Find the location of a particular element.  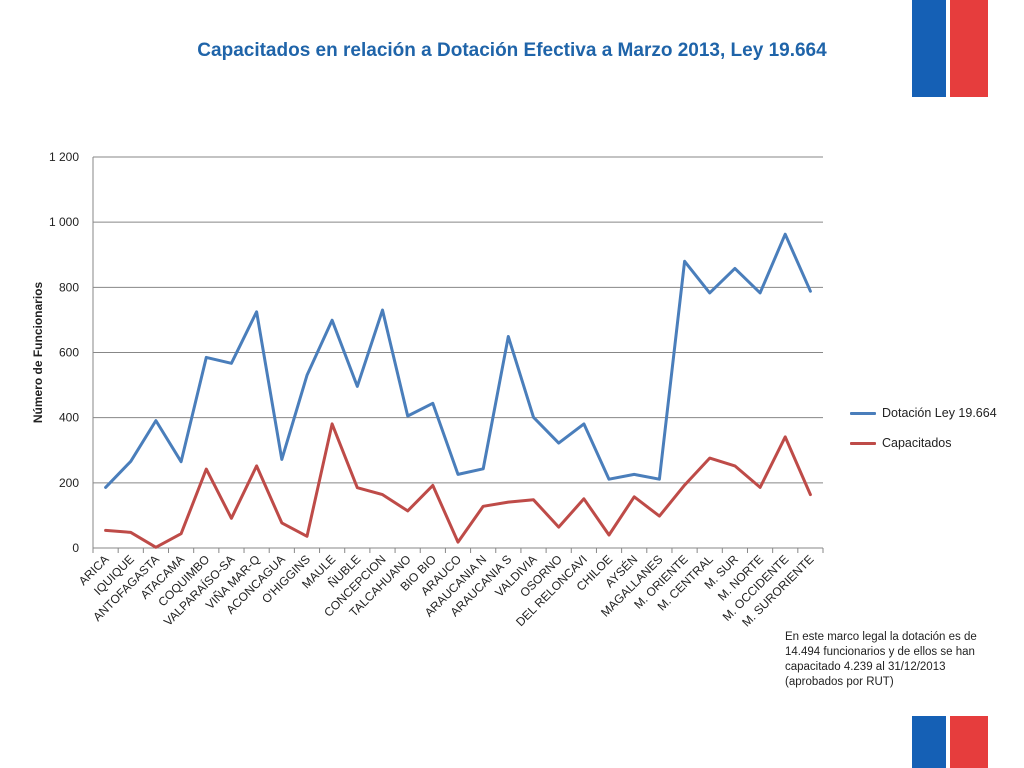

flag-decoration-top is located at coordinates (950, 48).